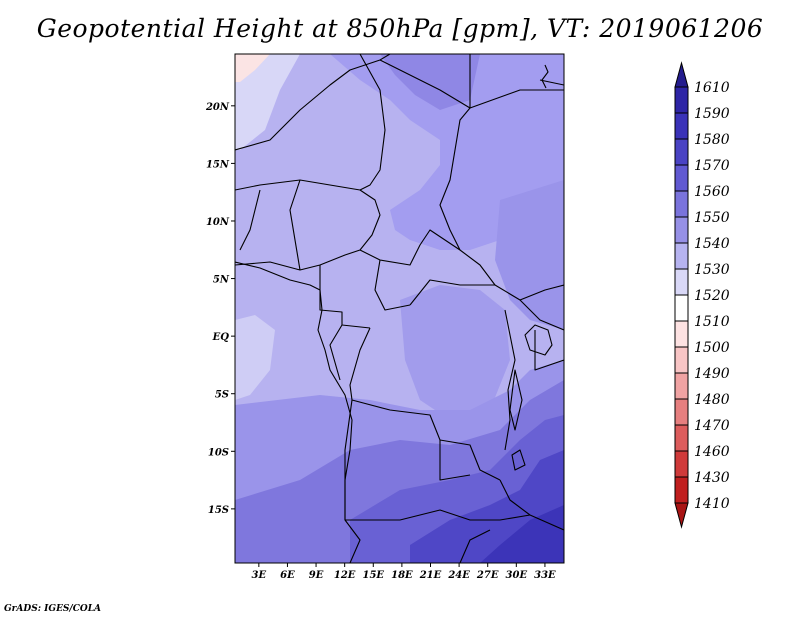 This screenshot has width=800, height=618. Describe the element at coordinates (220, 309) in the screenshot. I see `latitude-axis: 20N 15N 10N 5N EQ 5S 10S 15S` at that location.